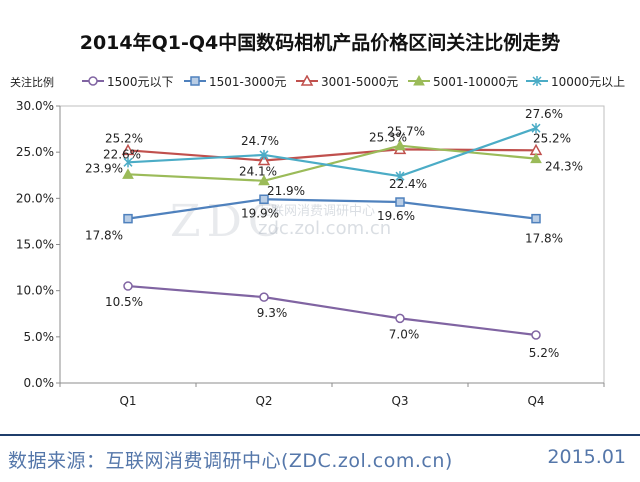 The height and width of the screenshot is (482, 640). Describe the element at coordinates (307, 80) in the screenshot. I see `legend-marker-triangle-open-icon` at that location.